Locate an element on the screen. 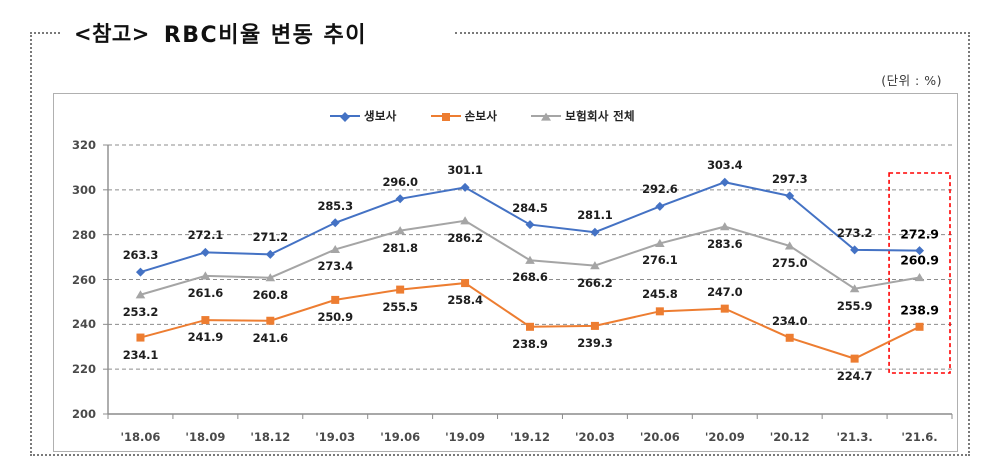 The image size is (1000, 476). y-axis-tick-260: 260 is located at coordinates (84, 279).